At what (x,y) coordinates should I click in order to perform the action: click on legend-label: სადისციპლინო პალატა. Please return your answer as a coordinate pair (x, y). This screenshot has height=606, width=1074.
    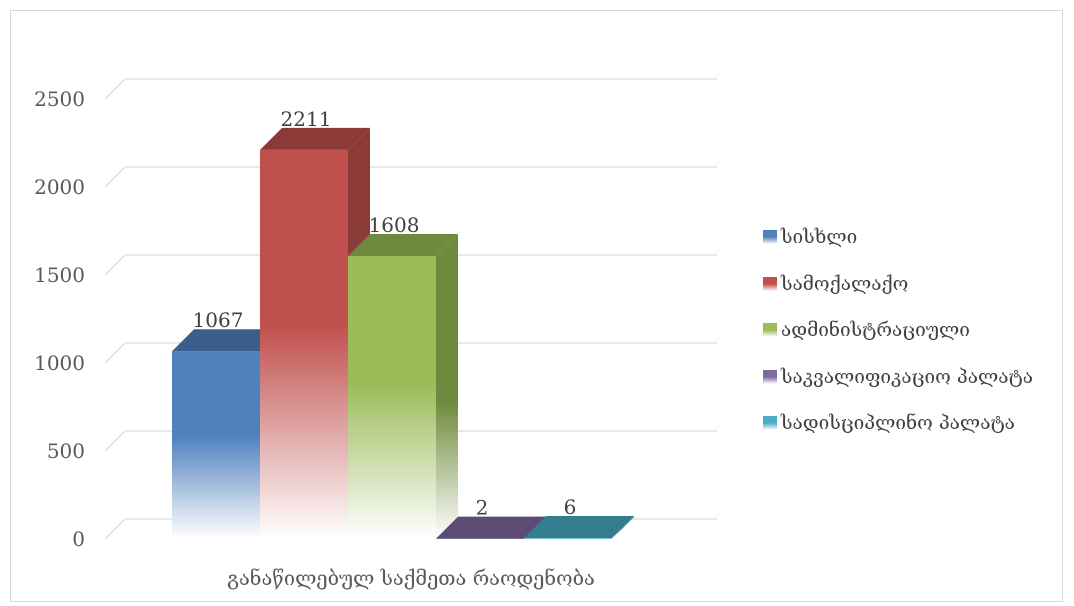
    Looking at the image, I should click on (898, 423).